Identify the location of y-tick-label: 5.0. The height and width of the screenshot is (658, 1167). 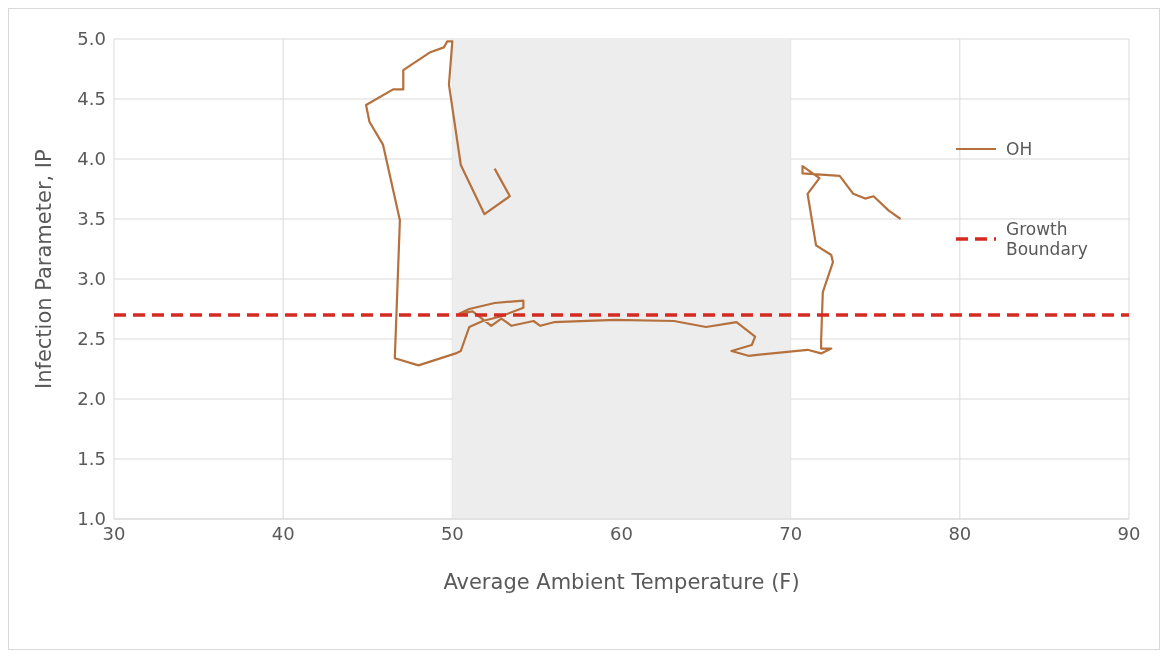
(91, 39).